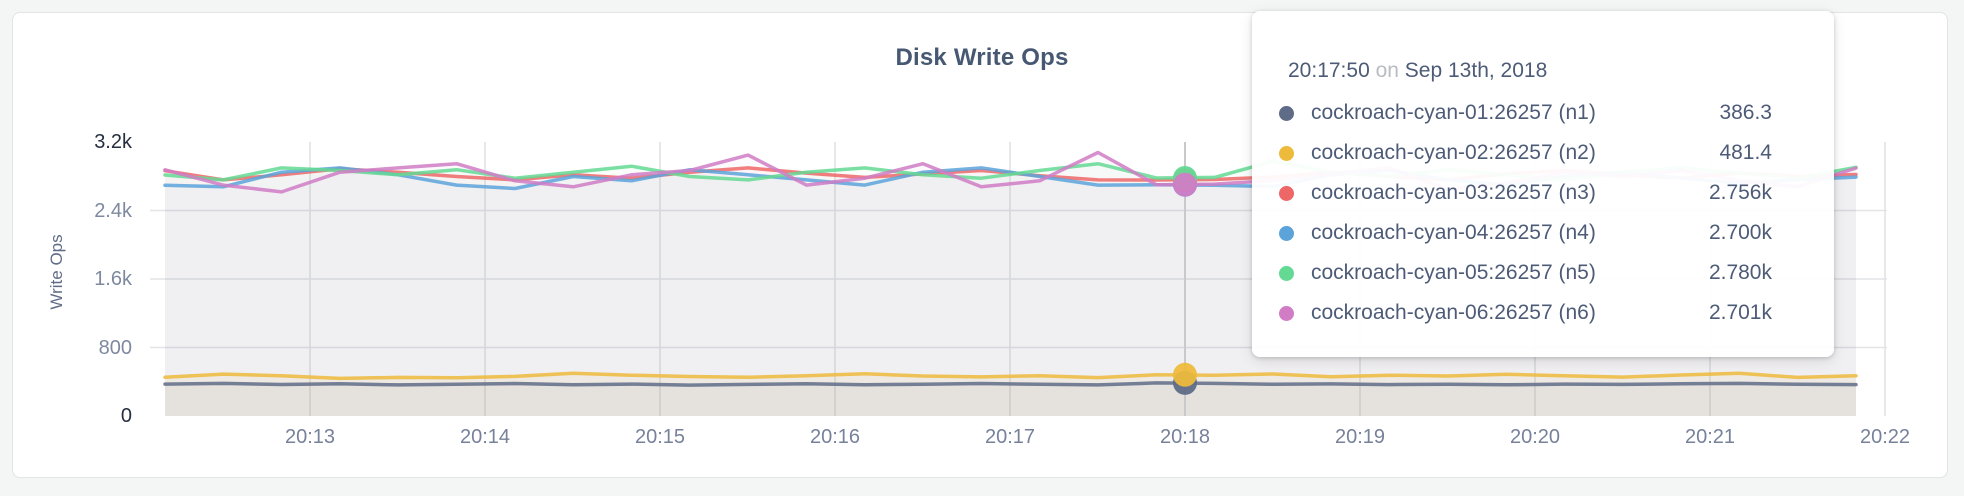  Describe the element at coordinates (660, 437) in the screenshot. I see `x-tick-label: 20:15` at that location.